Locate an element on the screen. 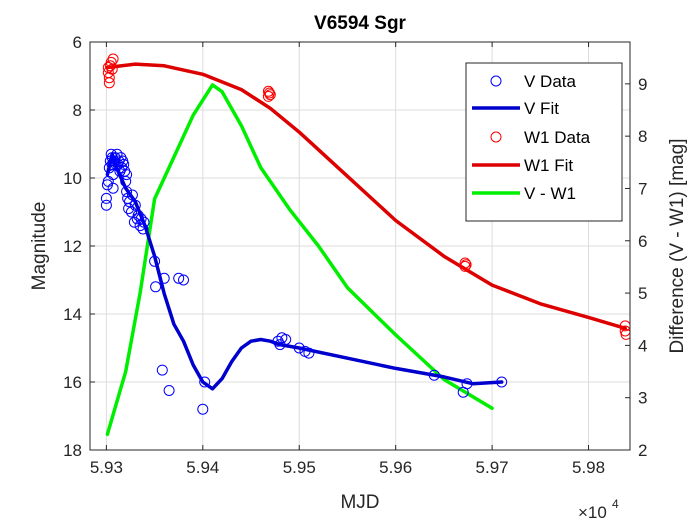  x-exponent-power: 4 is located at coordinates (615, 504).